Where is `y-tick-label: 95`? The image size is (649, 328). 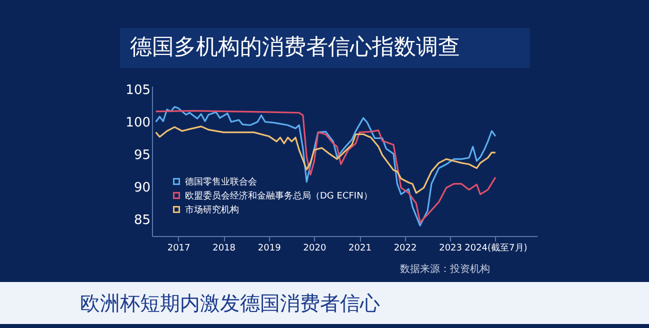
y-tick-label: 95 is located at coordinates (142, 155).